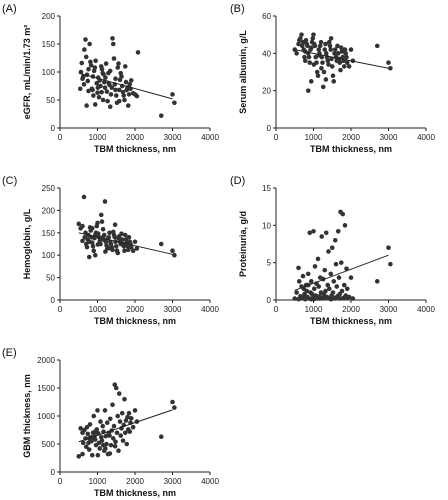  I want to click on y-tick-label: 2000, so click(46, 360).